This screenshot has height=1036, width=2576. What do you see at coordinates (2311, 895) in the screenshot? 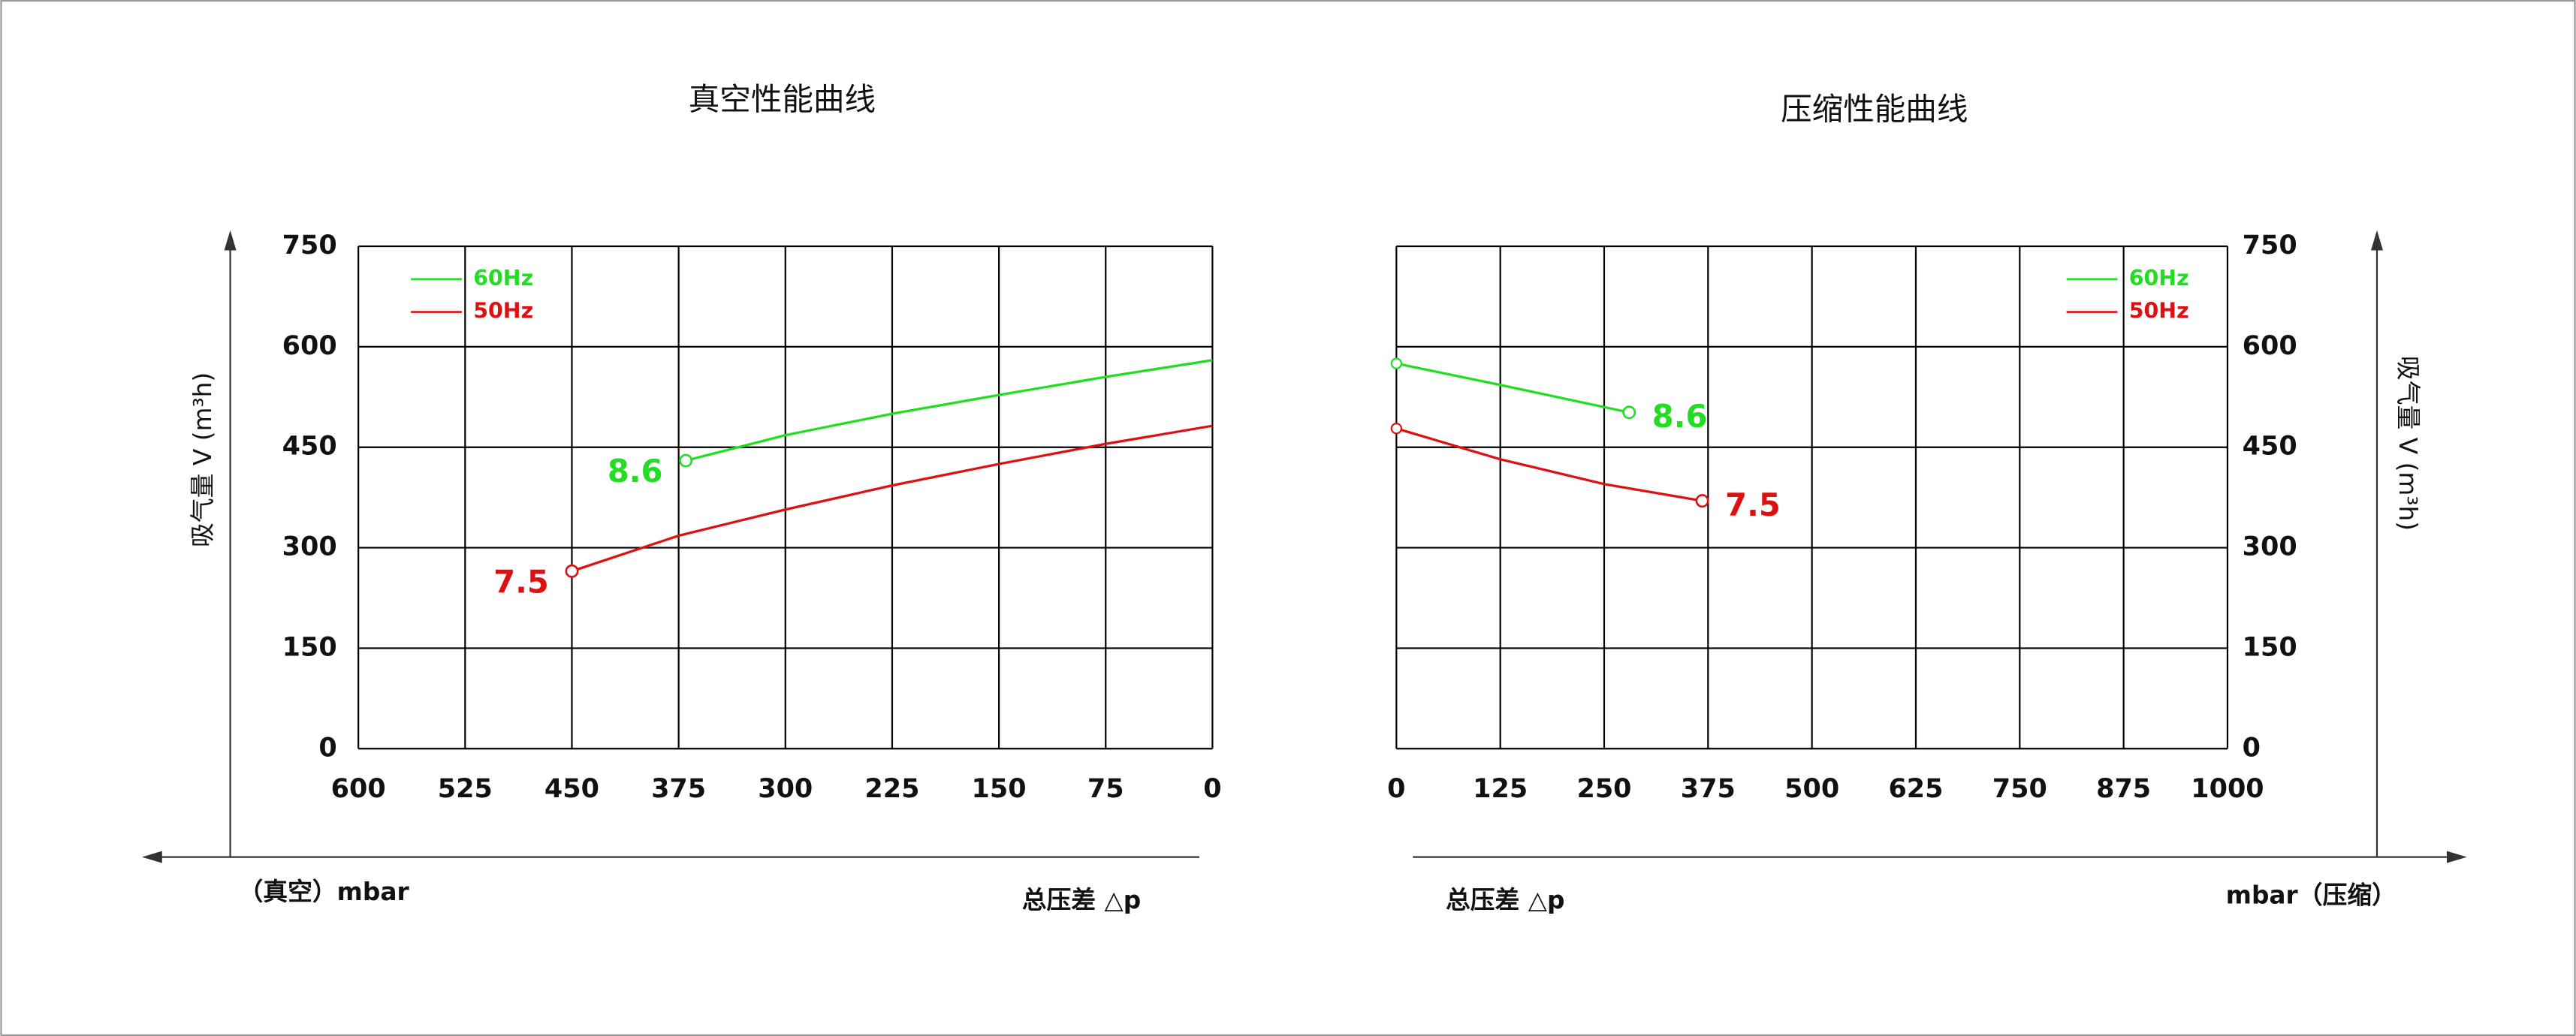
I see `x-axis-label: mbar（压缩）` at bounding box center [2311, 895].